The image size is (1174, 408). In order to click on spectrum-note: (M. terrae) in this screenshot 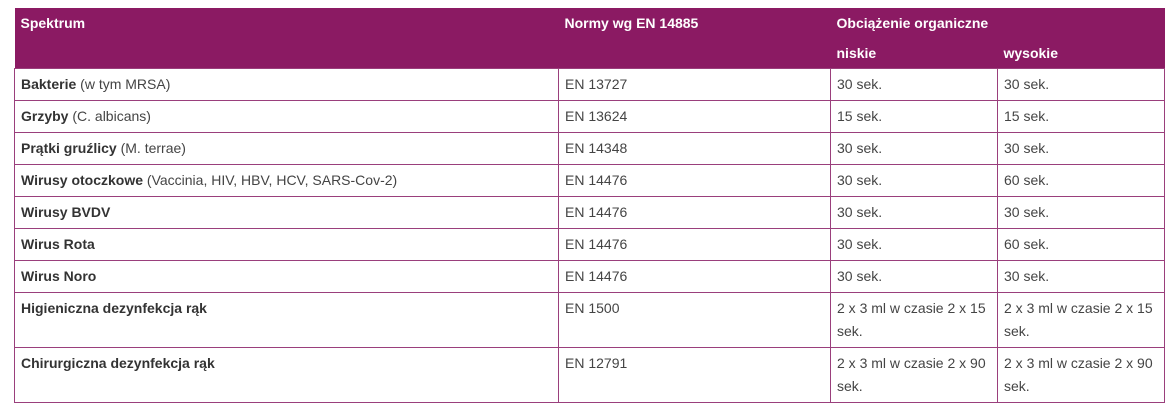, I will do `click(153, 148)`.